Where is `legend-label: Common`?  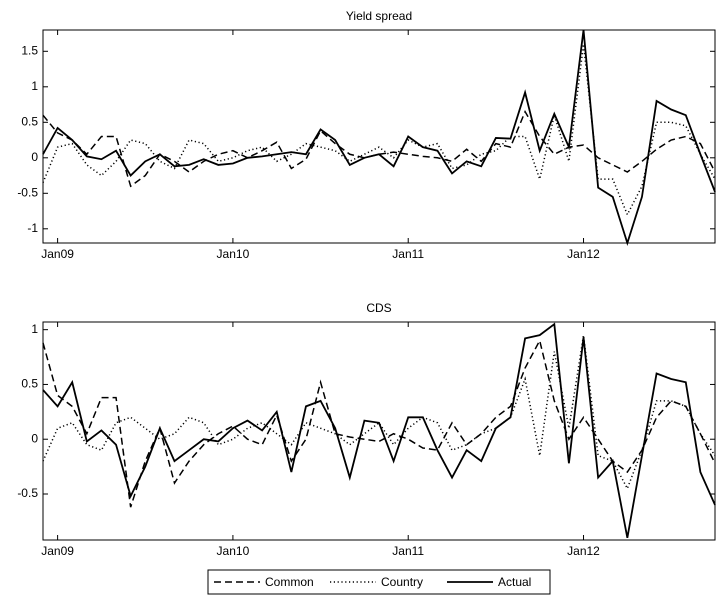
legend-label: Common is located at coordinates (289, 582).